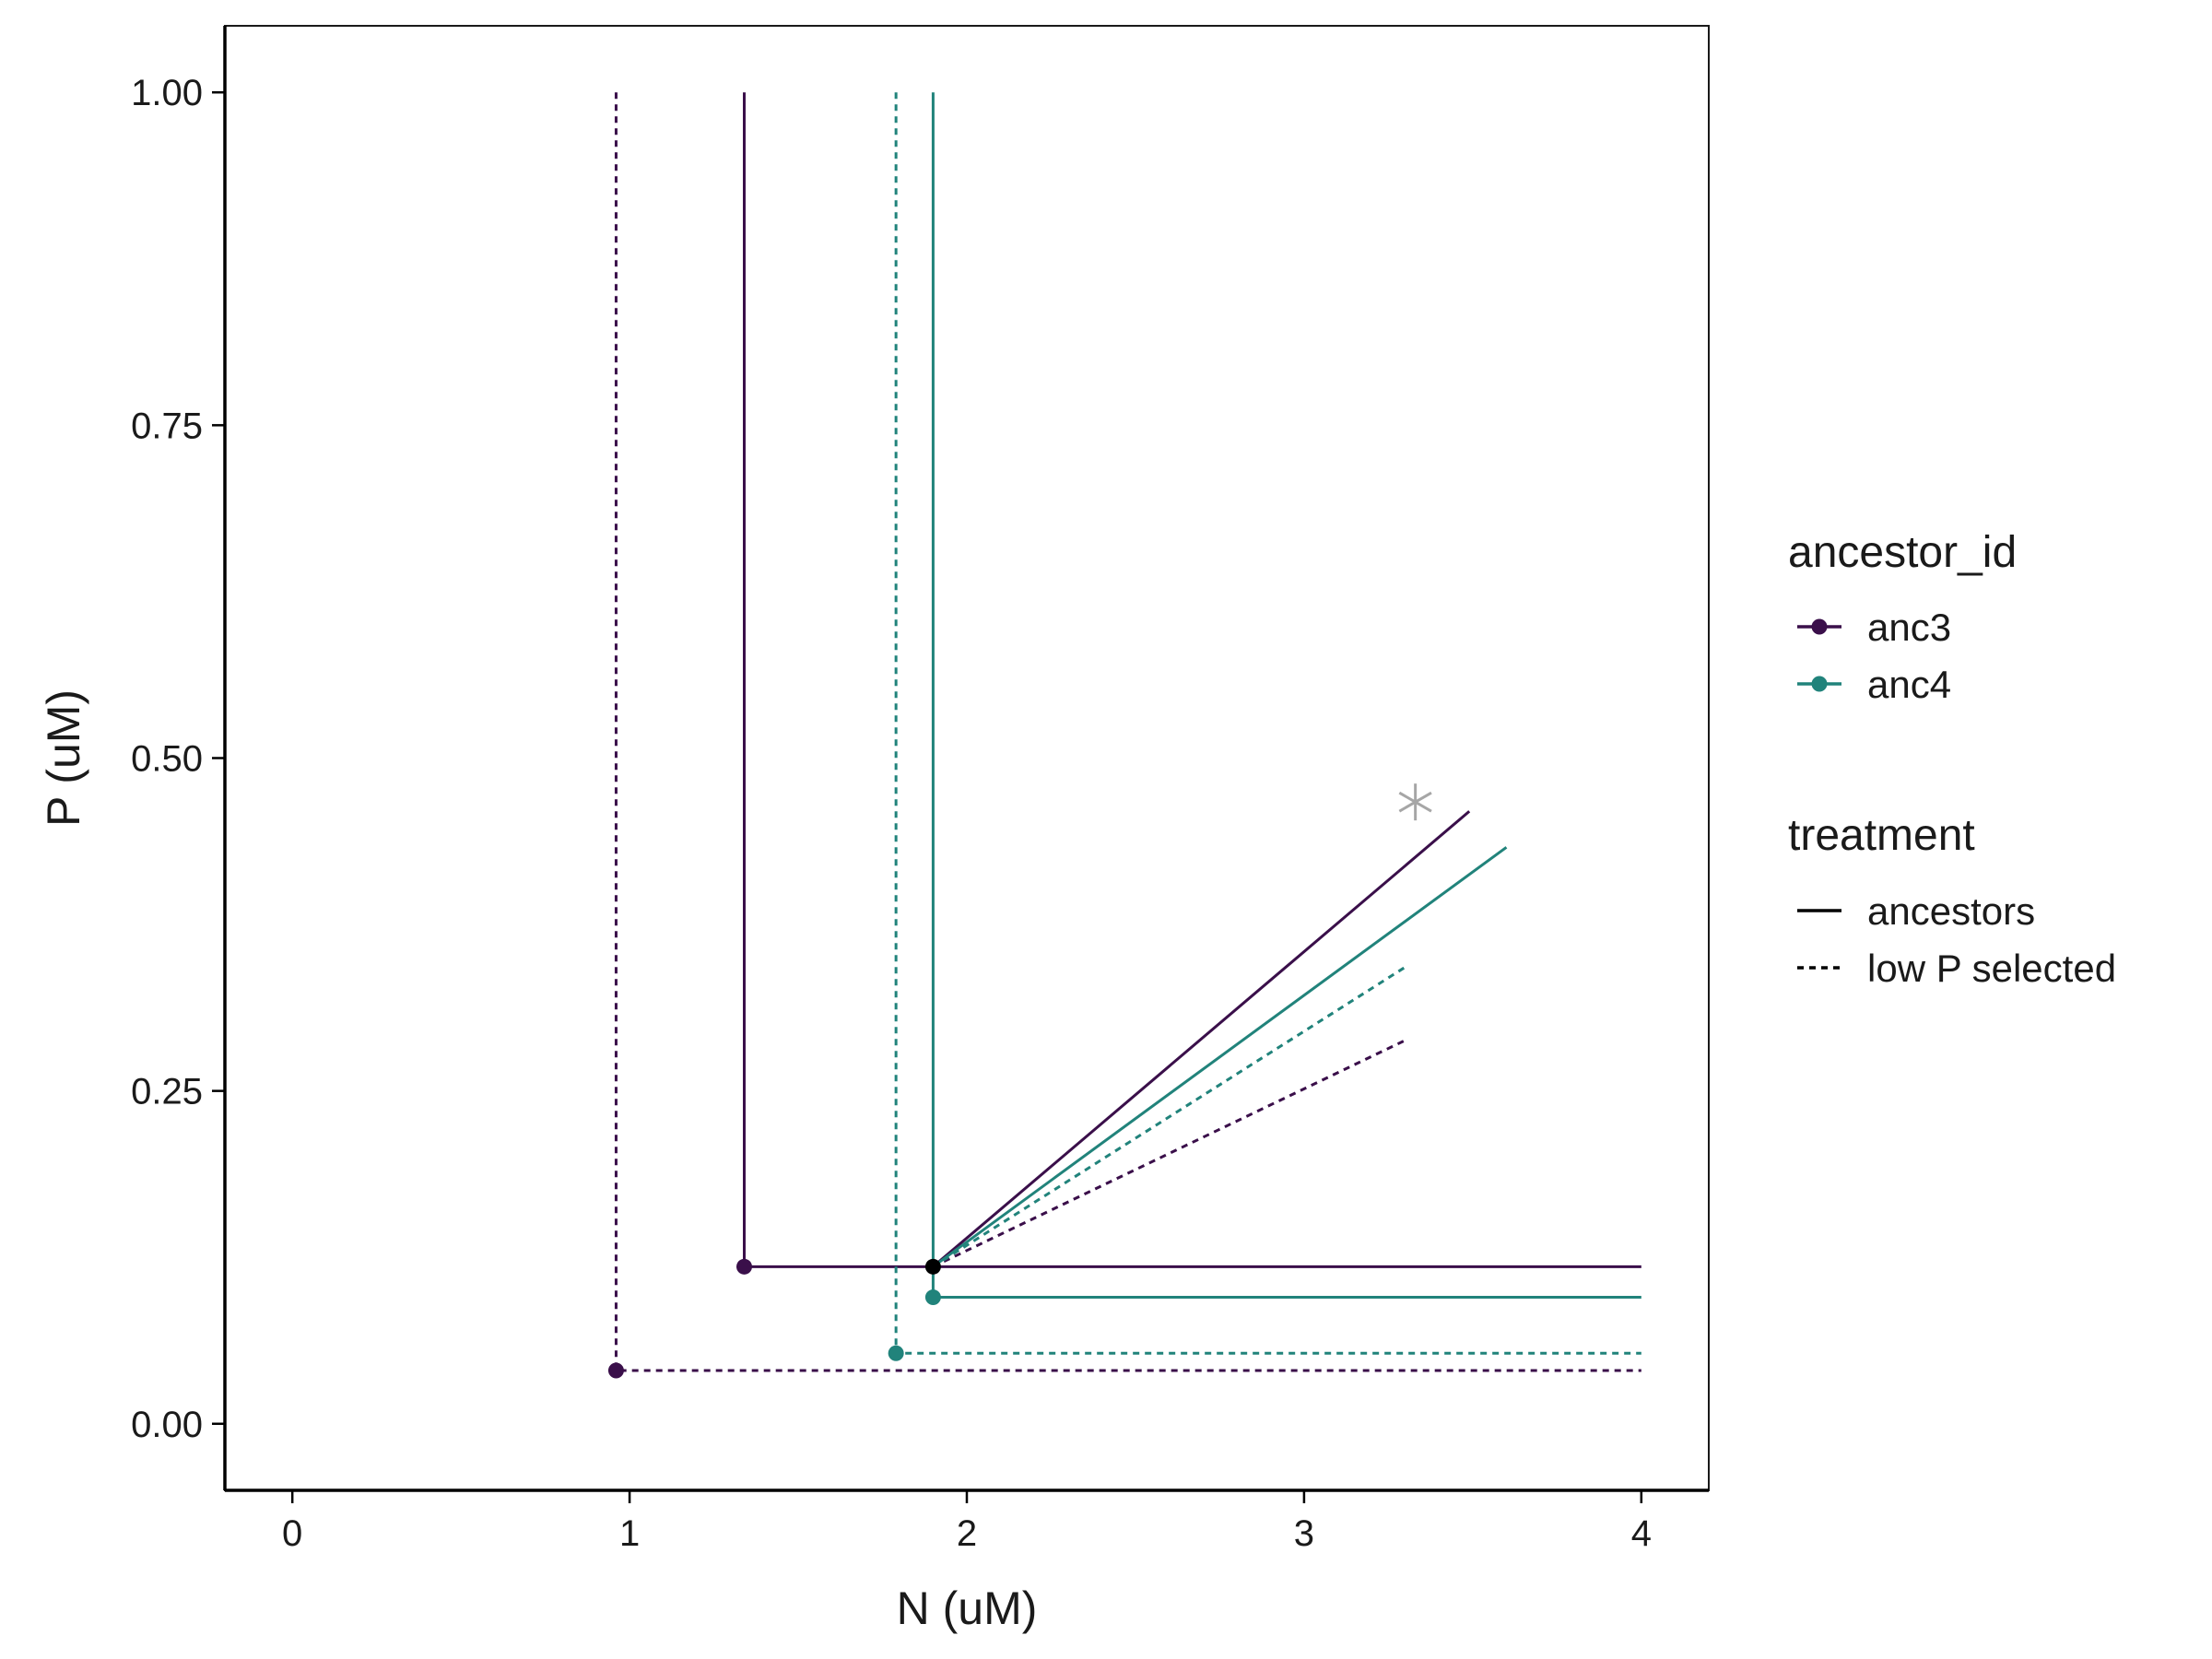 The image size is (2212, 1659). What do you see at coordinates (1909, 627) in the screenshot?
I see `legend-label-anc3: anc3` at bounding box center [1909, 627].